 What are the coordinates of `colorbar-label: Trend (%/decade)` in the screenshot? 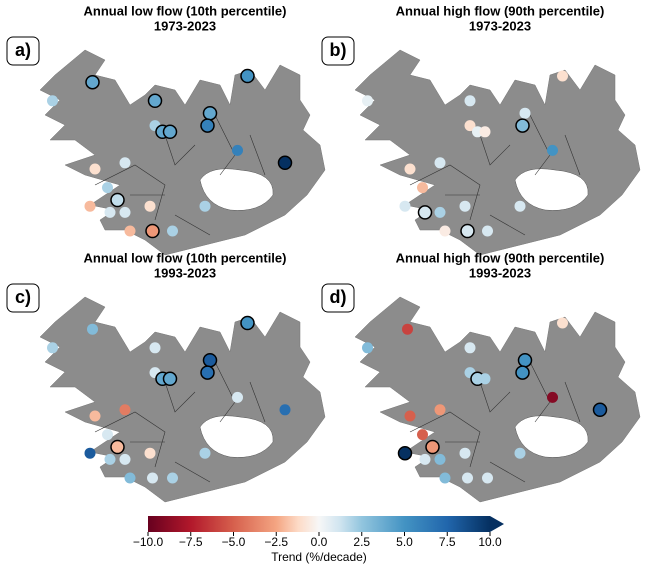 It's located at (319, 557).